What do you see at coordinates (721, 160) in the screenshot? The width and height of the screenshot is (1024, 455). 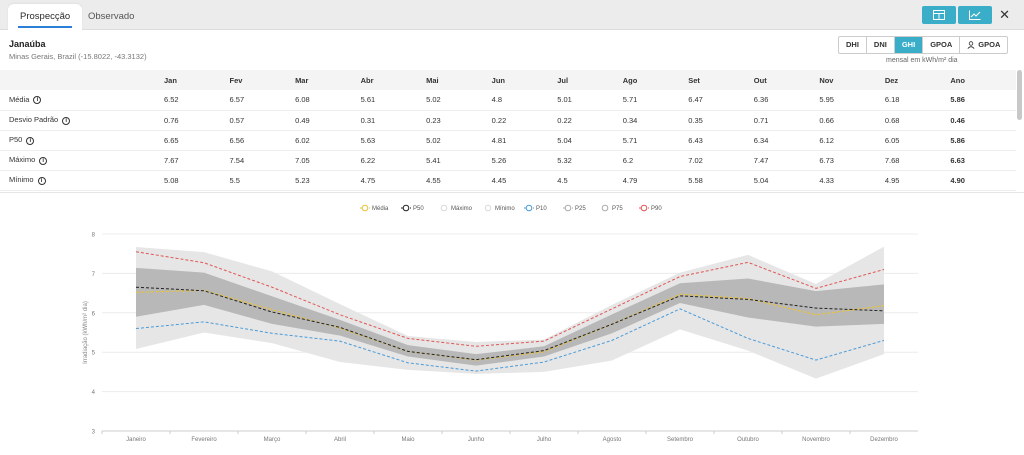 I see `table-cell: 7.02` at bounding box center [721, 160].